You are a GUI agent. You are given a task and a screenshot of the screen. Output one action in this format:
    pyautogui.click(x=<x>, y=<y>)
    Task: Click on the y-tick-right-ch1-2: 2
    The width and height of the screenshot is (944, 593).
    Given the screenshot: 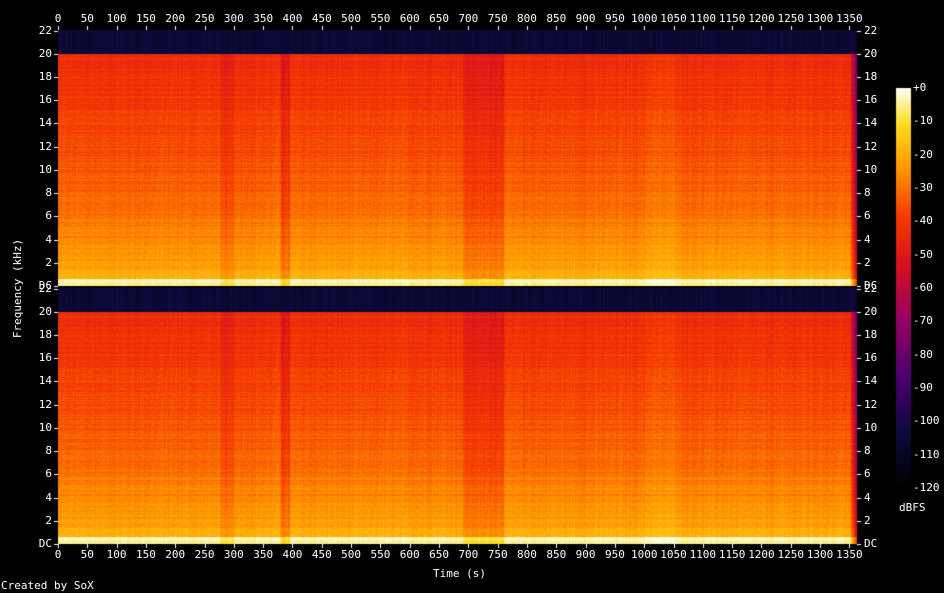 What is the action you would take?
    pyautogui.click(x=867, y=262)
    